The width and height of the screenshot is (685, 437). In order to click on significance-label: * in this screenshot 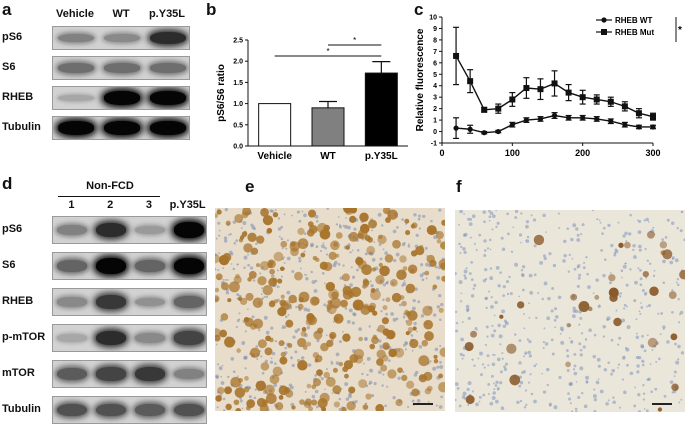, I will do `click(327, 51)`.